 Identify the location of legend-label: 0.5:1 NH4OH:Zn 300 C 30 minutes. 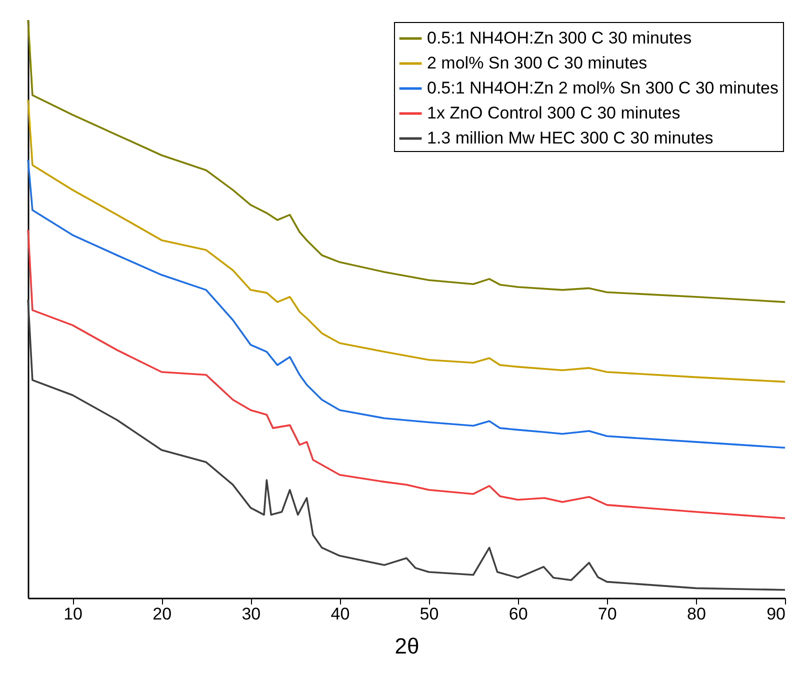
(559, 38).